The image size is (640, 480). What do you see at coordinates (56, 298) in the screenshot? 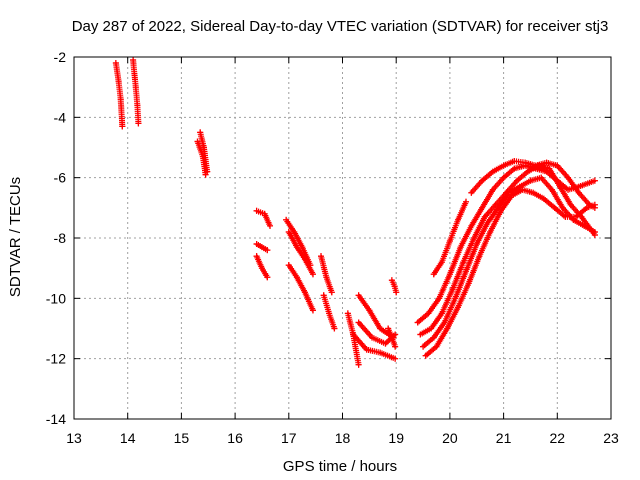
I see `y-tick-label: -10` at bounding box center [56, 298].